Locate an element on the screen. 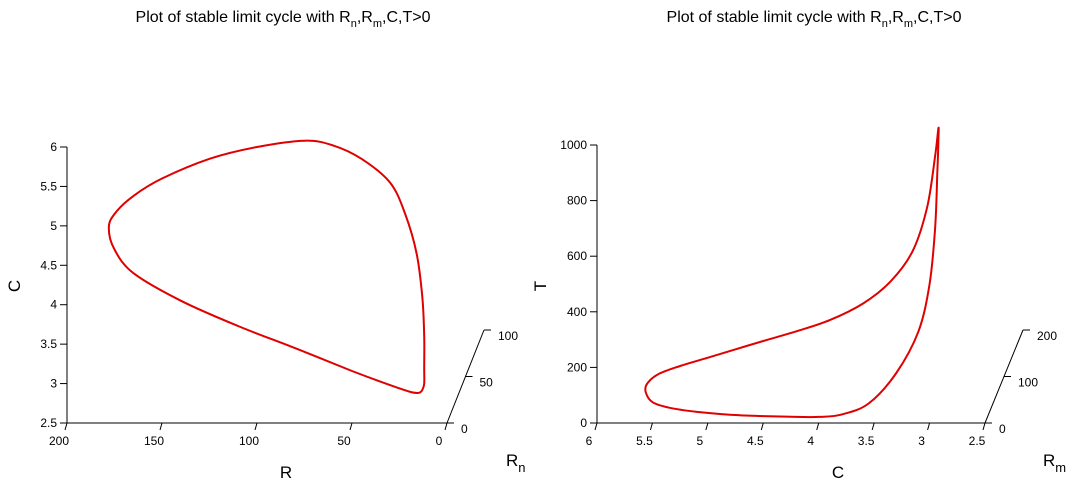  x-axis-label: R is located at coordinates (286, 472).